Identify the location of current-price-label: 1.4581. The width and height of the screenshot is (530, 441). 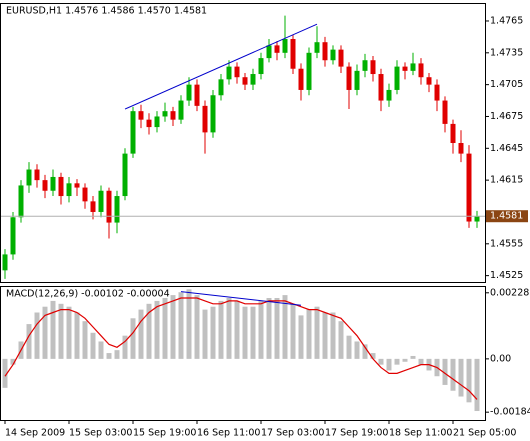
(506, 216).